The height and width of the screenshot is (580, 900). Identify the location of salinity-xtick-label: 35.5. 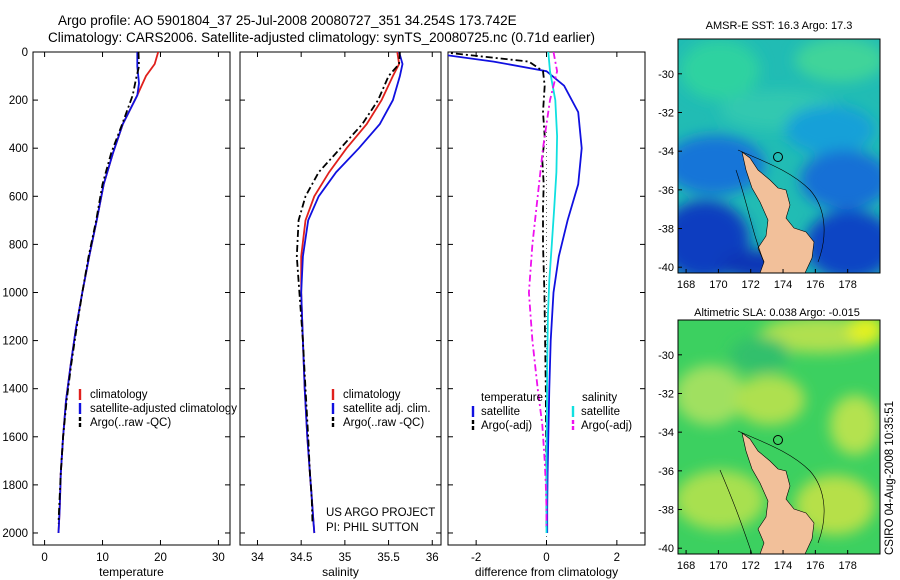
(388, 558).